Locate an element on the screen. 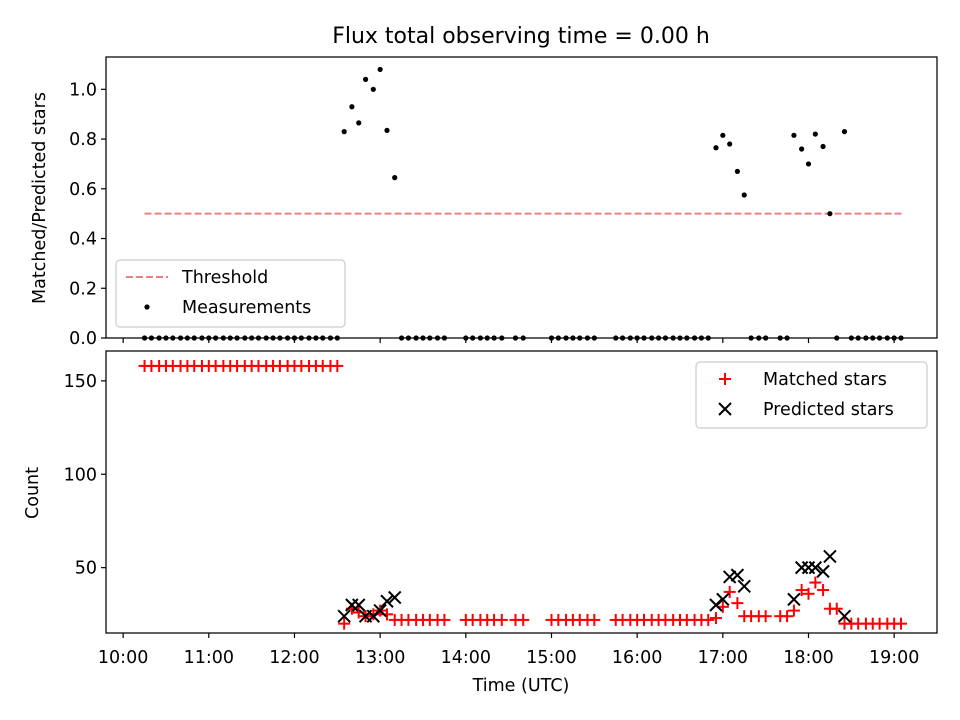  top-y-ticks: 0.0 0.2 0.4 0.6 0.8 1.0 is located at coordinates (87, 214).